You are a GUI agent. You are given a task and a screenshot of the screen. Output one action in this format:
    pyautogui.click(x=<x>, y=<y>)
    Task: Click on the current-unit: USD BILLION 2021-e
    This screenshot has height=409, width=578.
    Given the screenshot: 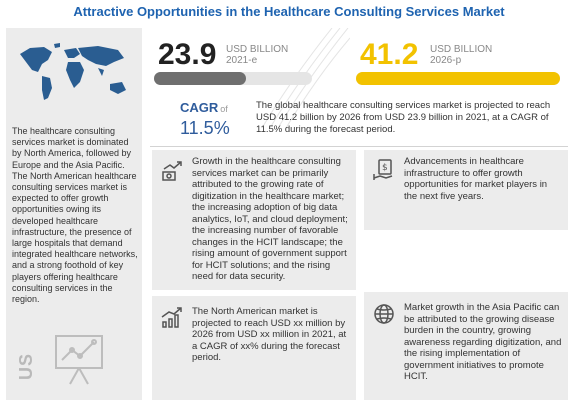 What is the action you would take?
    pyautogui.click(x=257, y=55)
    